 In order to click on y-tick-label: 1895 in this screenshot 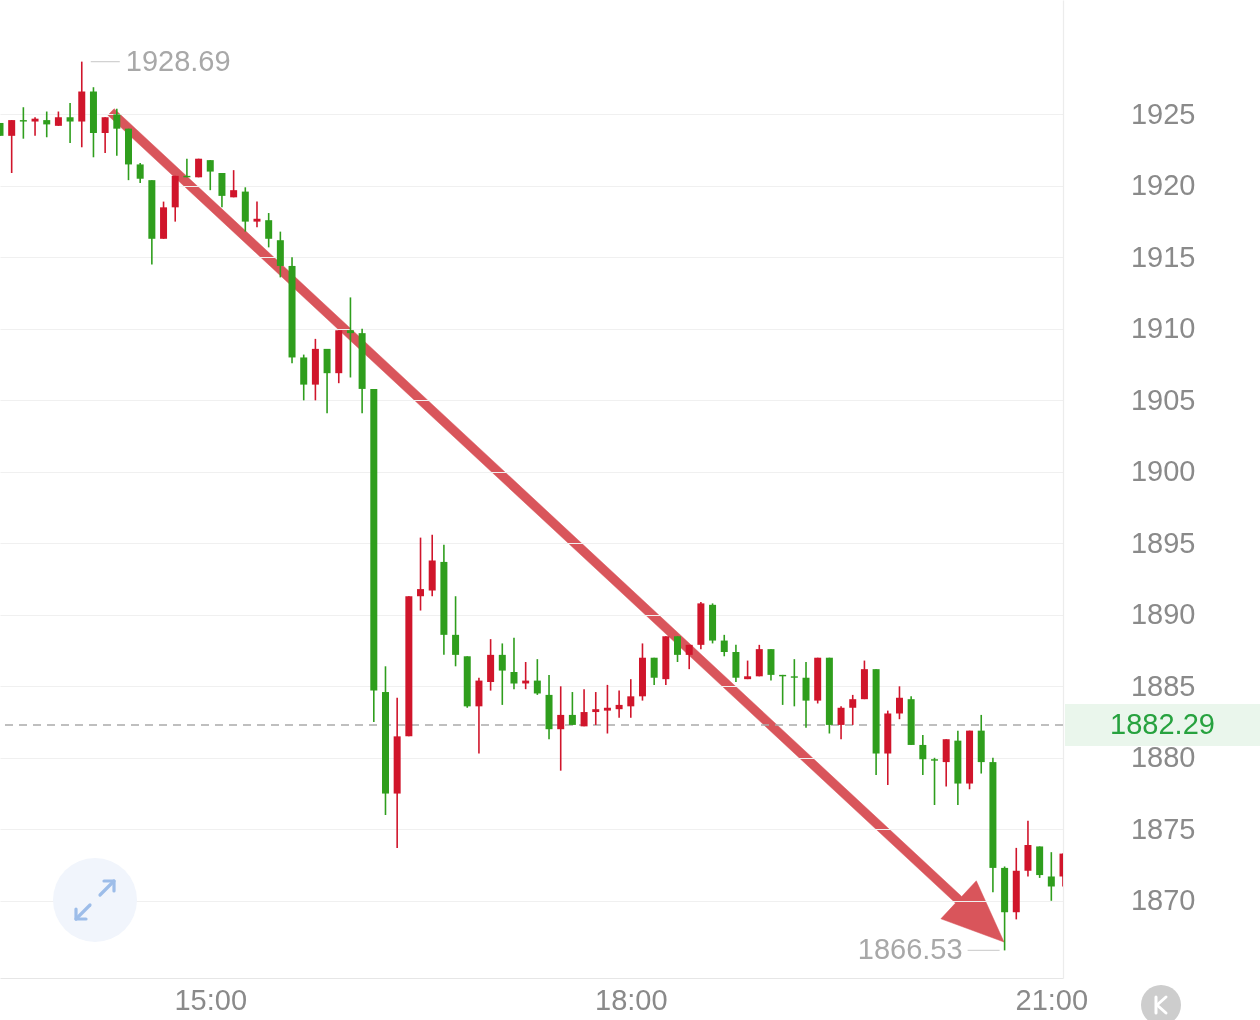, I will do `click(1163, 542)`.